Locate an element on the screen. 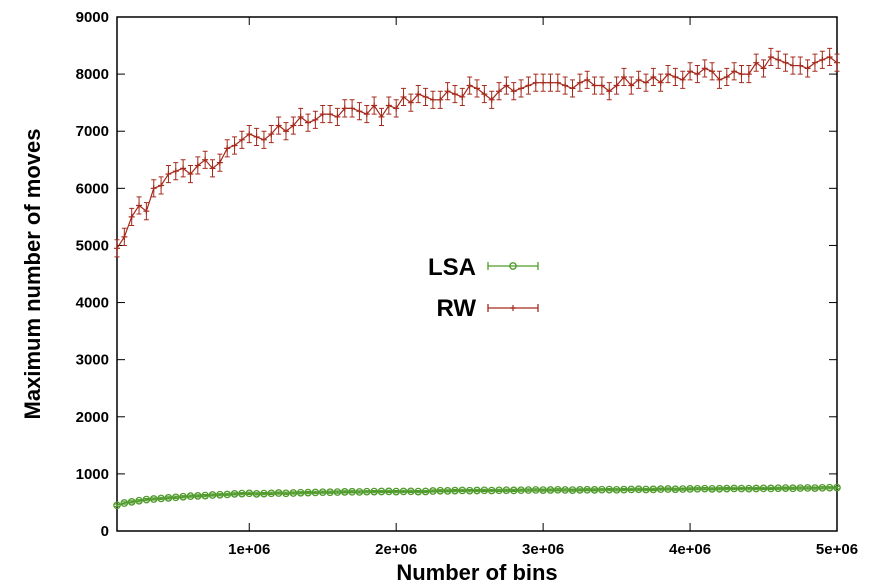  series-lsa is located at coordinates (477, 496).